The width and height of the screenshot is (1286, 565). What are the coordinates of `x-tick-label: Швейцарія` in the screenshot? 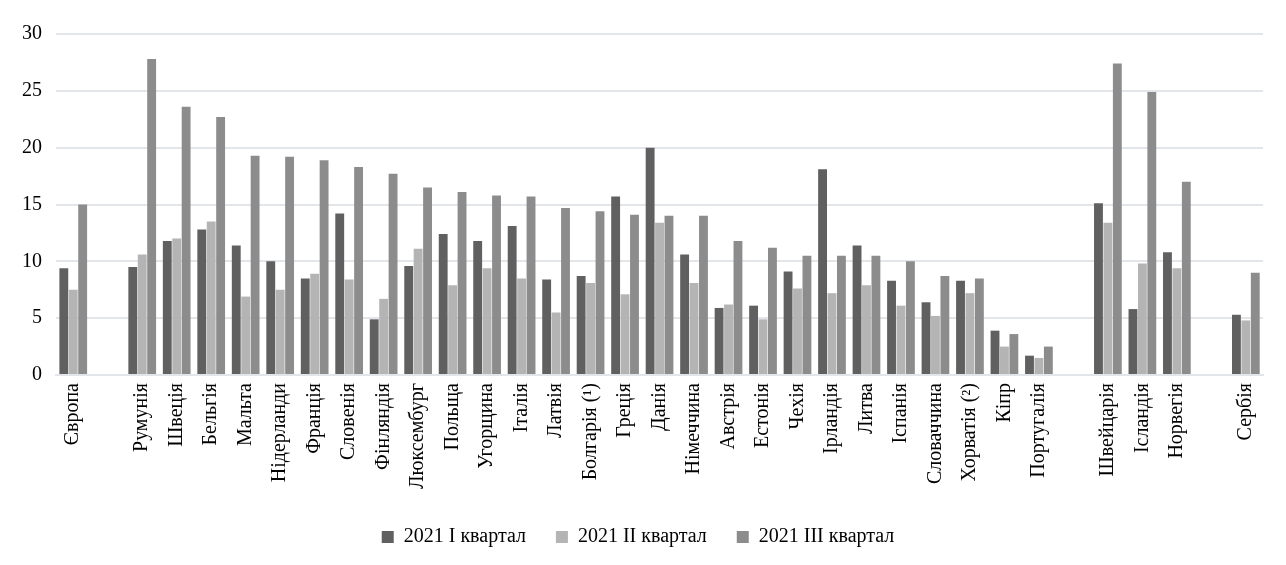 It's located at (1107, 430).